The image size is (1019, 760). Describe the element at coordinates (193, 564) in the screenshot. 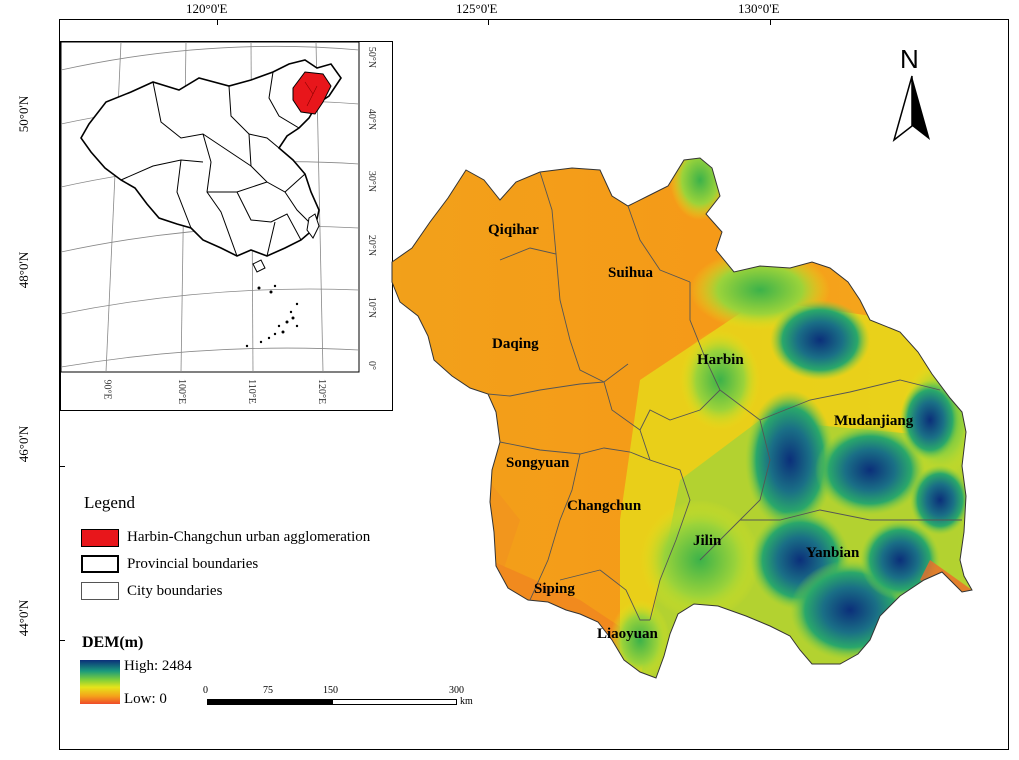

I see `legend-label-province: Provincial boundaries` at that location.